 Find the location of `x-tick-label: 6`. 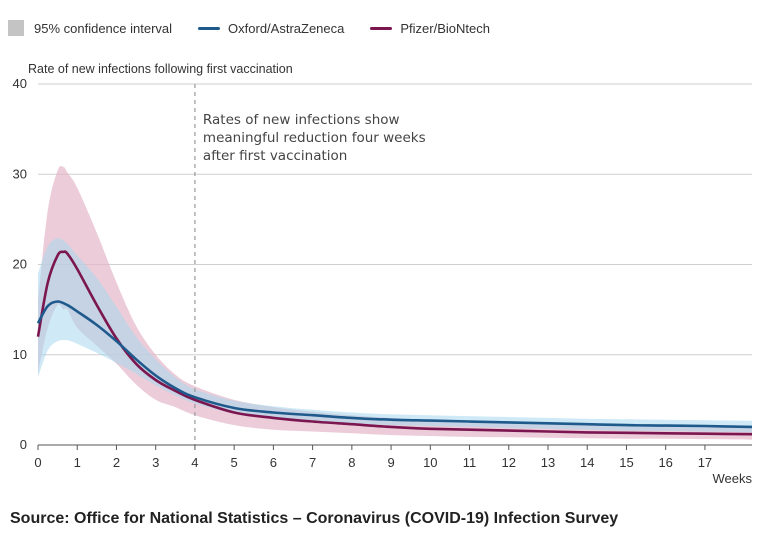

x-tick-label: 6 is located at coordinates (273, 462).